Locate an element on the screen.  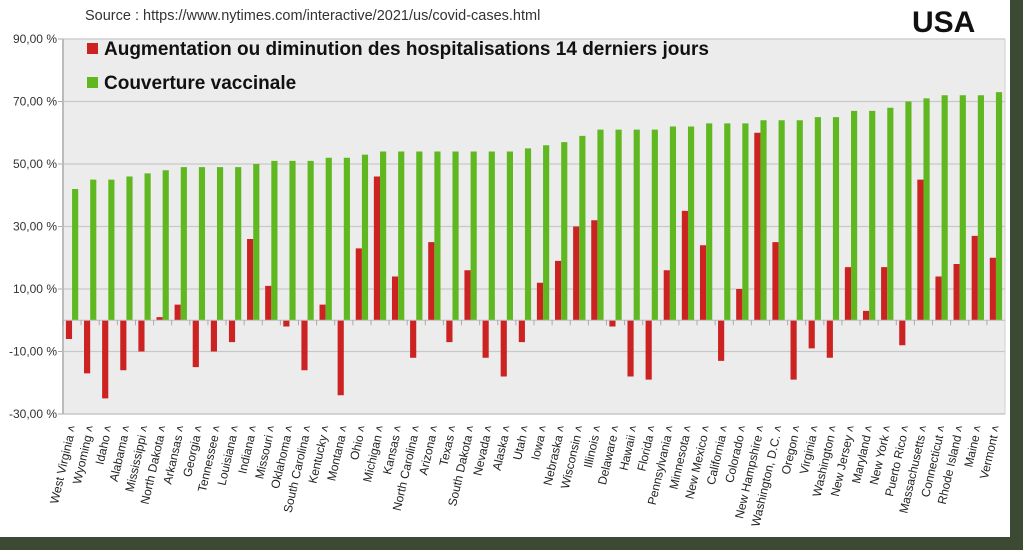
legend-label: Couverture vaccinale is located at coordinates (200, 83).